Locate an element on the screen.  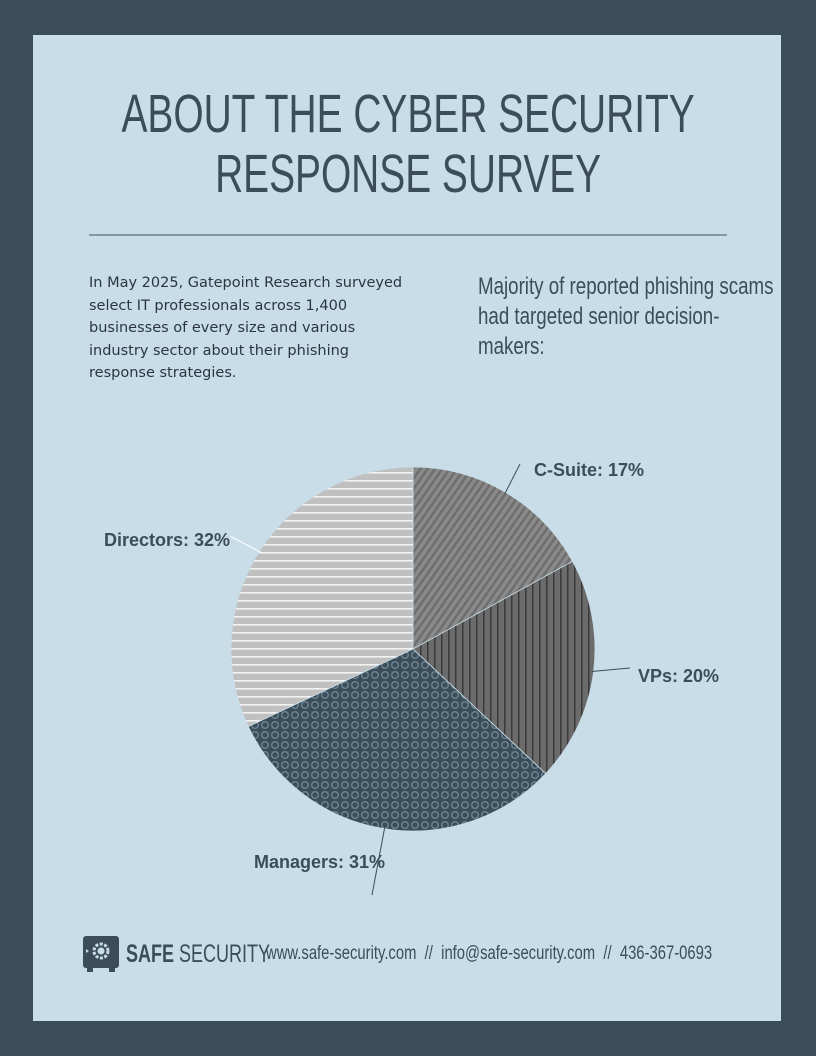
brand-bold: SAFE is located at coordinates (150, 953).